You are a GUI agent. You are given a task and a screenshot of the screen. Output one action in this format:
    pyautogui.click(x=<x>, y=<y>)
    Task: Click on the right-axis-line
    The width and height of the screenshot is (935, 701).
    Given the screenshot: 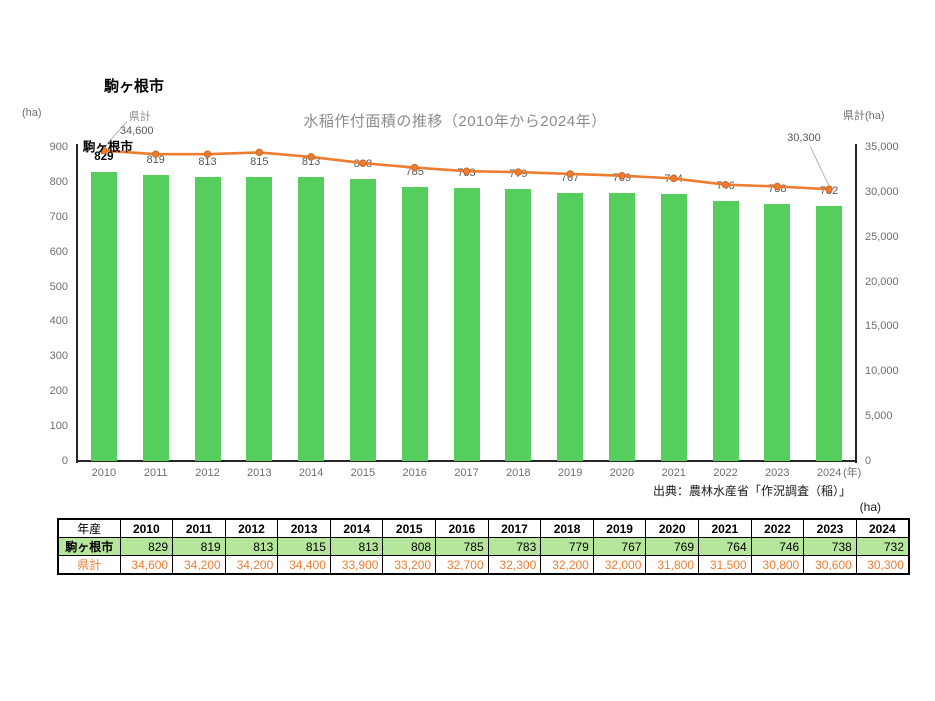 What is the action you would take?
    pyautogui.click(x=856, y=303)
    